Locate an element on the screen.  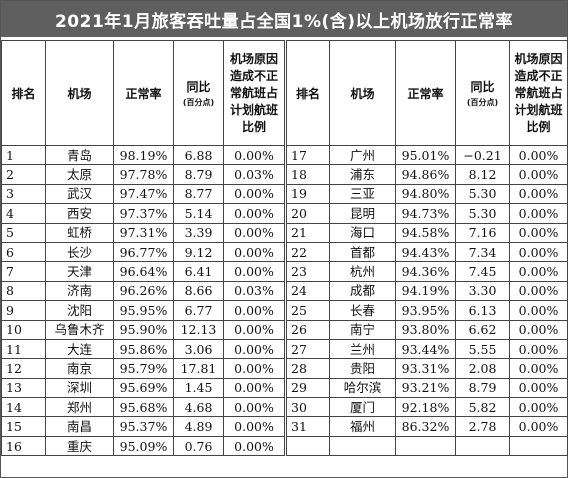
cell-rank-right: 22 is located at coordinates (307, 252).